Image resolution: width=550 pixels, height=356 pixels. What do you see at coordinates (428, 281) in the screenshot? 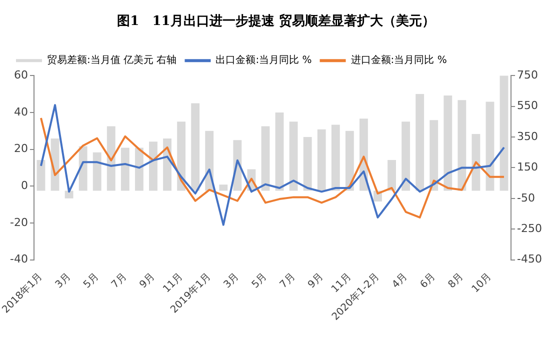
I see `x-tick-label: 6月` at bounding box center [428, 281].